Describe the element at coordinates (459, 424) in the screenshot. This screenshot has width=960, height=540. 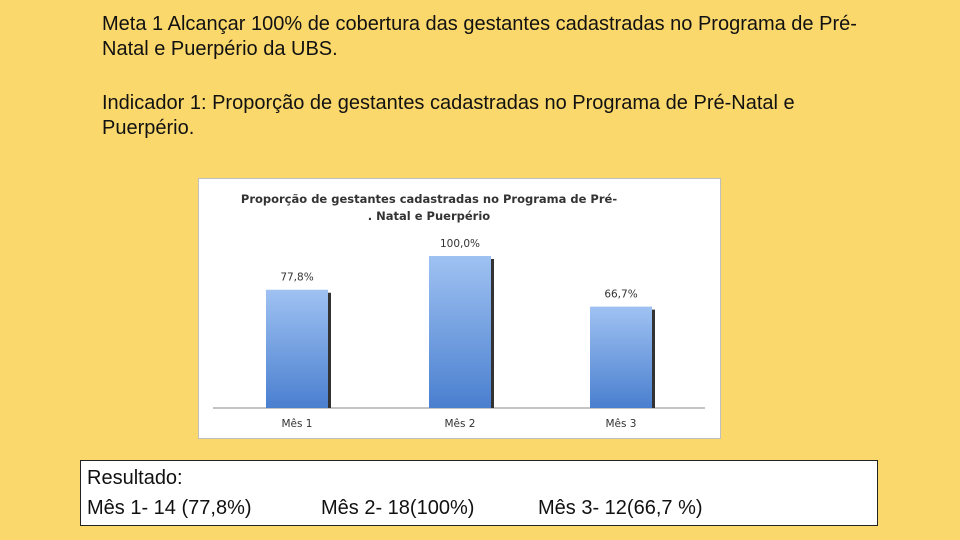
I see `category-label-2: Mês 2` at that location.